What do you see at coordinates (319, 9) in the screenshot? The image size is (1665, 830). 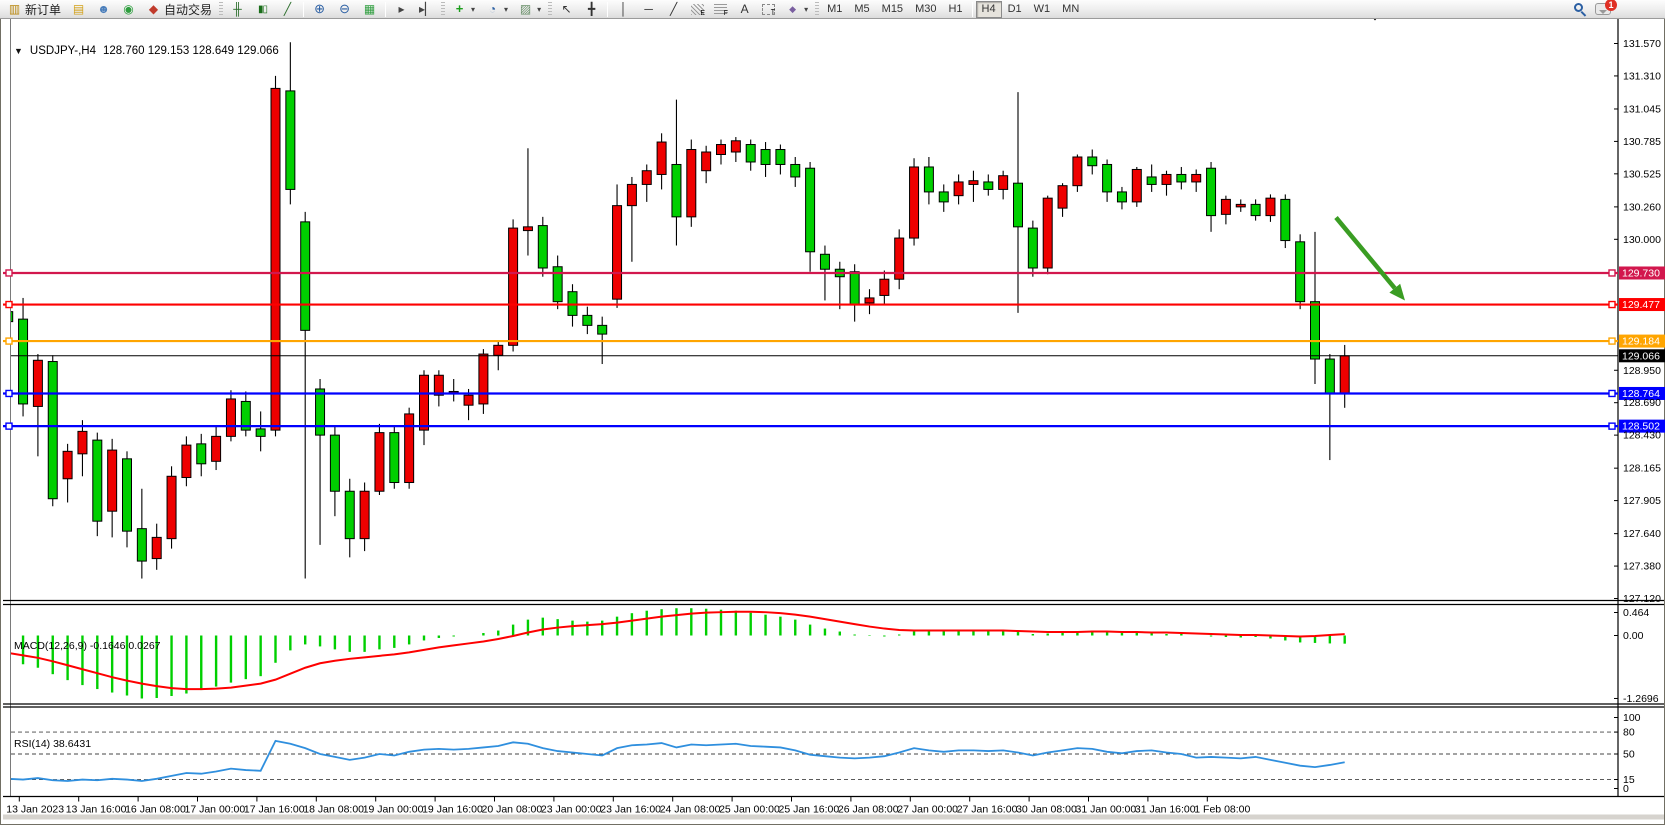 I see `zoom-in-button` at bounding box center [319, 9].